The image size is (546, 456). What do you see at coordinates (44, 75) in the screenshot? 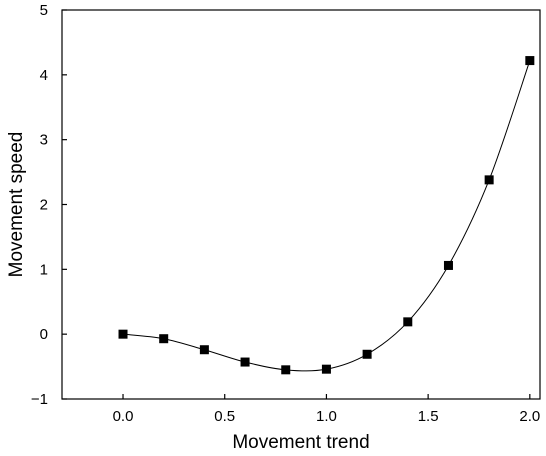
I see `y-tick-label: 4` at bounding box center [44, 75].